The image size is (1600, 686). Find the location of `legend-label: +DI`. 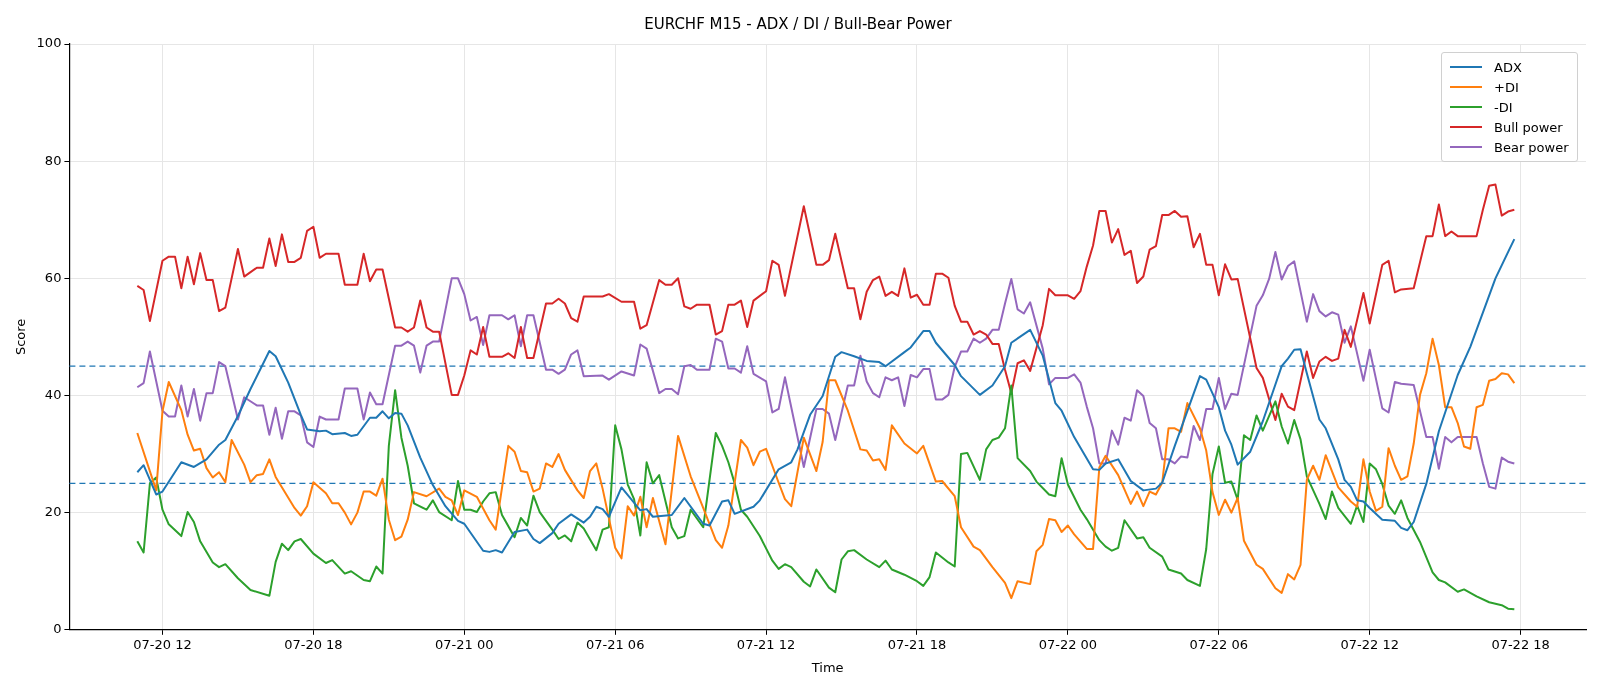

legend-label: +DI is located at coordinates (1506, 87).